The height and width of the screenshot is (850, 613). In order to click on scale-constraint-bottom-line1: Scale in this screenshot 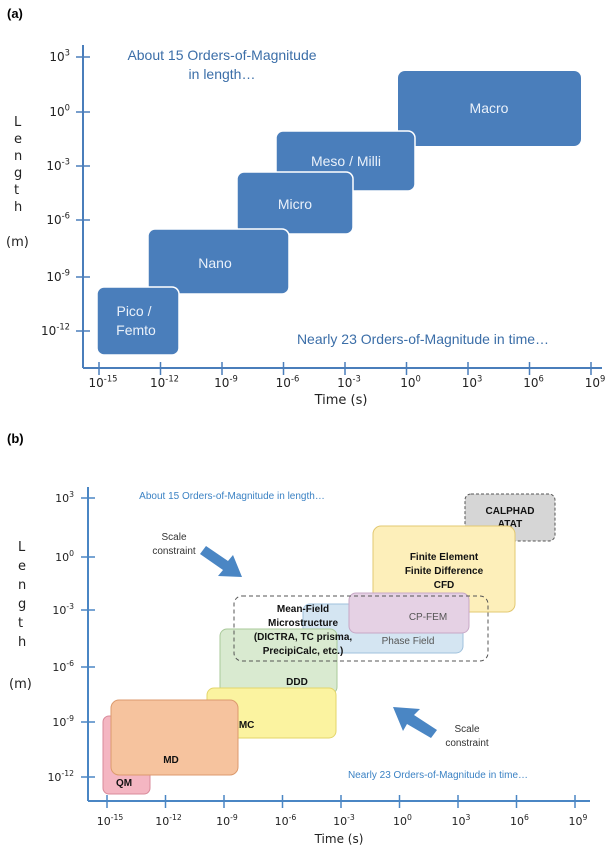, I will do `click(466, 729)`.